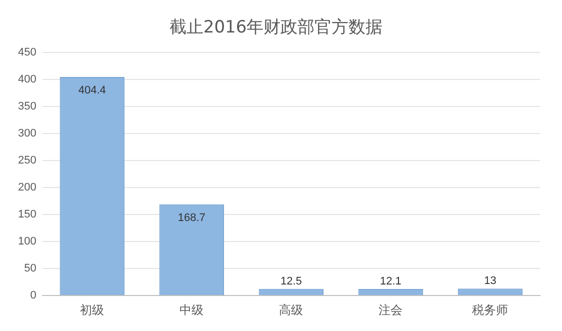 This screenshot has width=562, height=331. Describe the element at coordinates (27, 79) in the screenshot. I see `y-tick-label: 400` at that location.